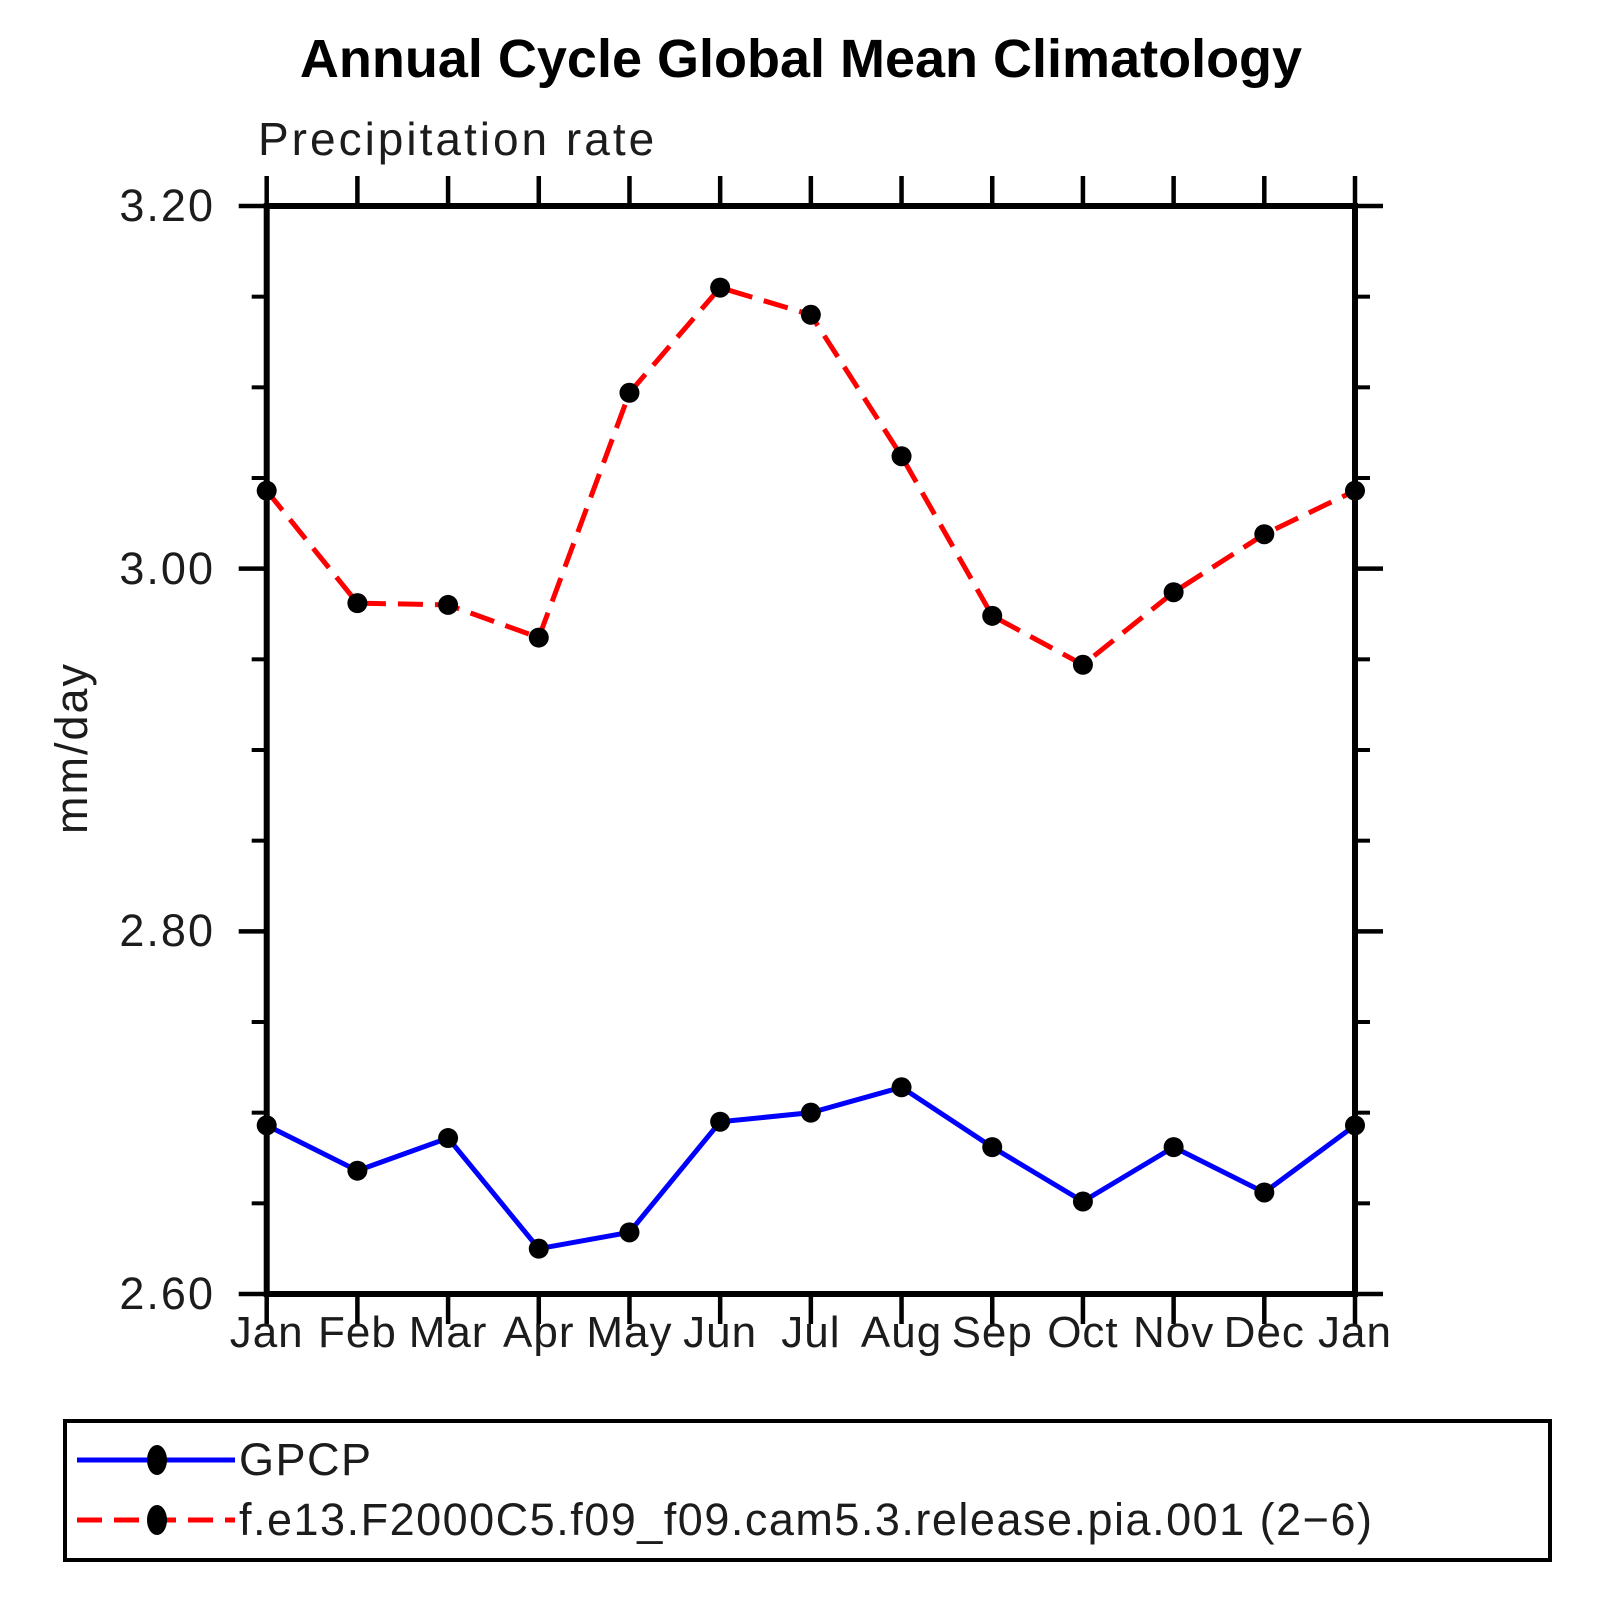 The width and height of the screenshot is (1602, 1602). What do you see at coordinates (448, 1332) in the screenshot?
I see `x-tick-label: Mar` at bounding box center [448, 1332].